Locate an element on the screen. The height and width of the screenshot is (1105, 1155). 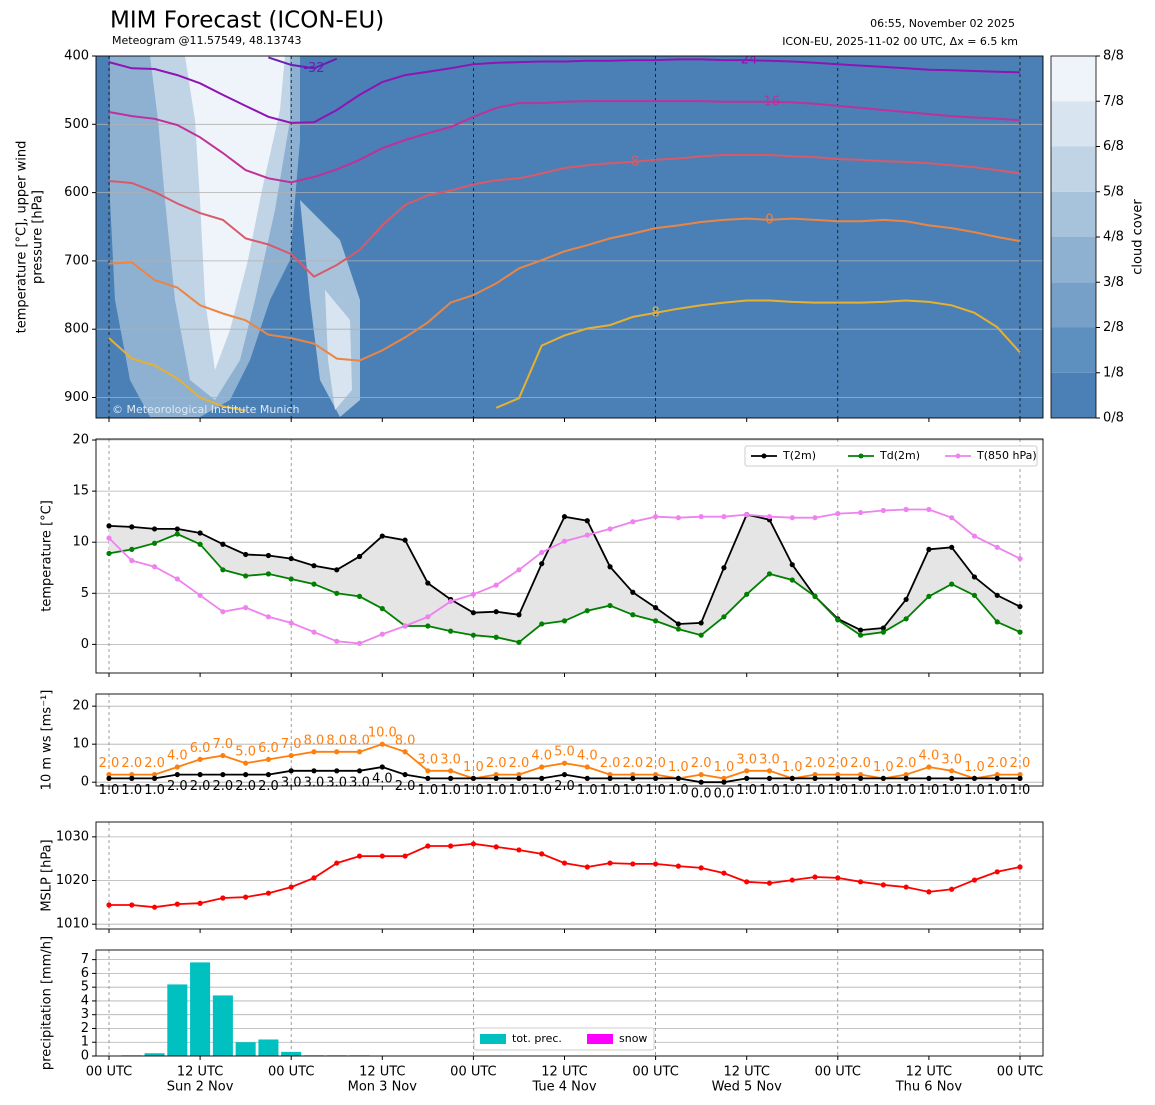
value-label: 5.0 is located at coordinates (564, 752).